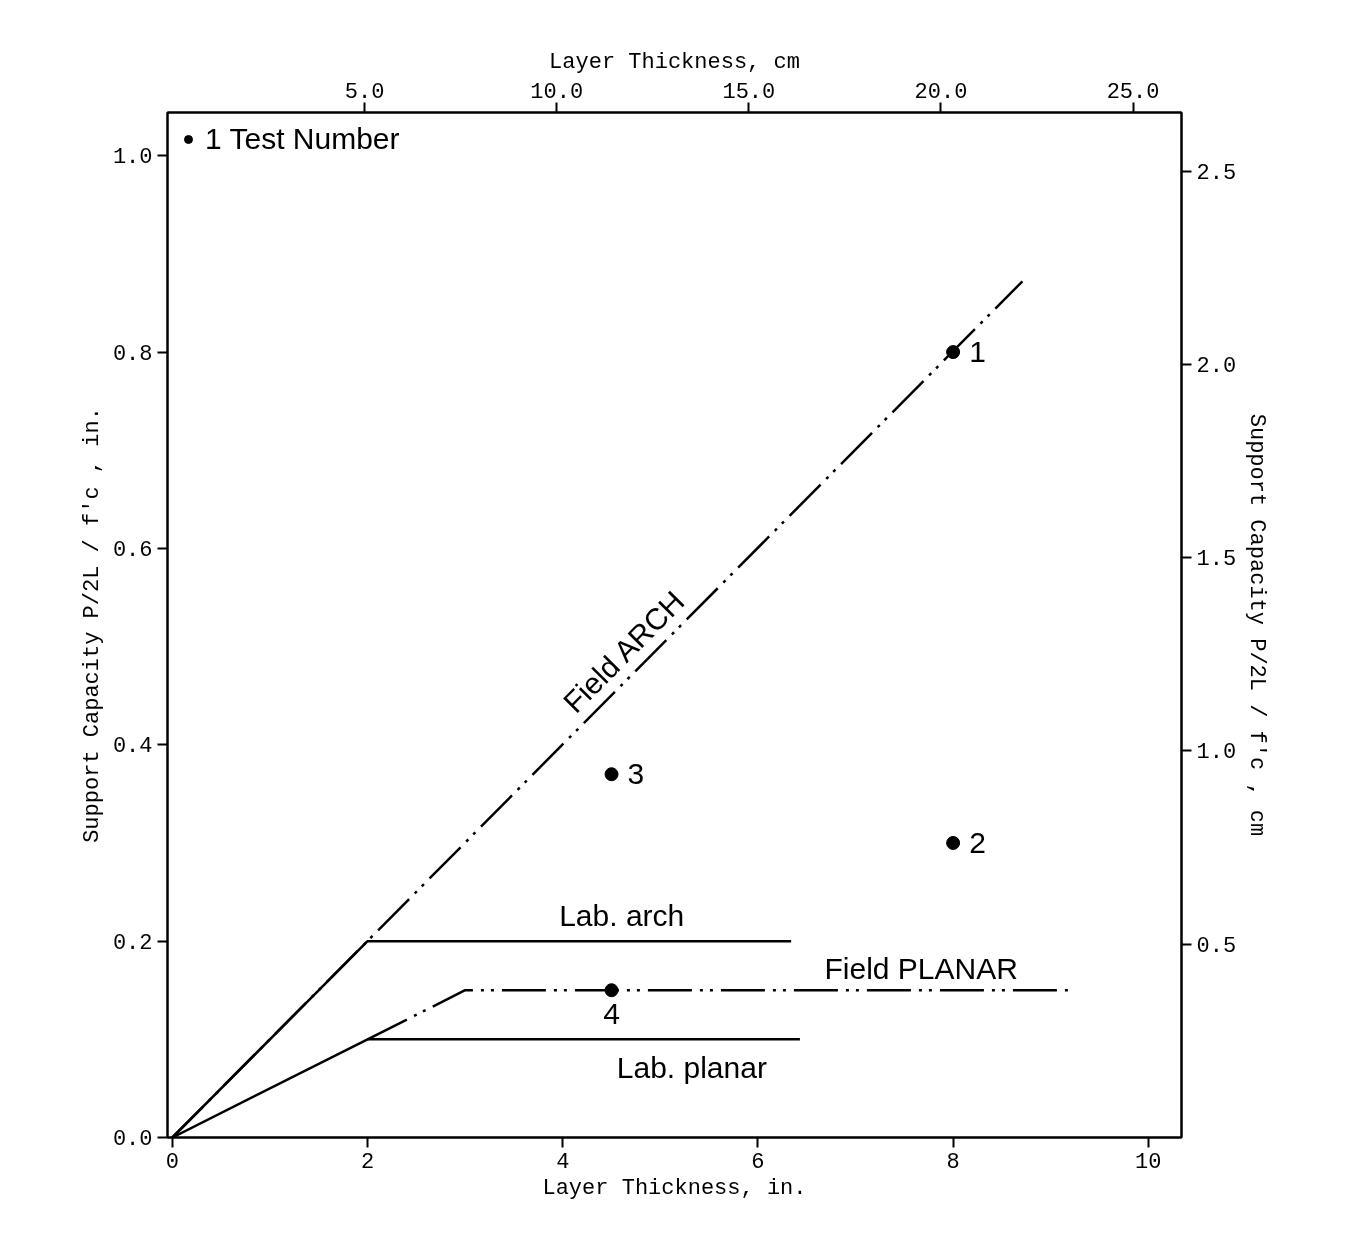 This screenshot has height=1239, width=1345. Describe the element at coordinates (1216, 173) in the screenshot. I see `y2-tick-label: 2.5` at that location.